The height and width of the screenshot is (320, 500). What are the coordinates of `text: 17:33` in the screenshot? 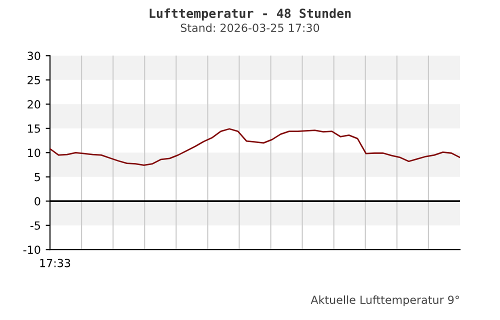 It's located at (55, 263).